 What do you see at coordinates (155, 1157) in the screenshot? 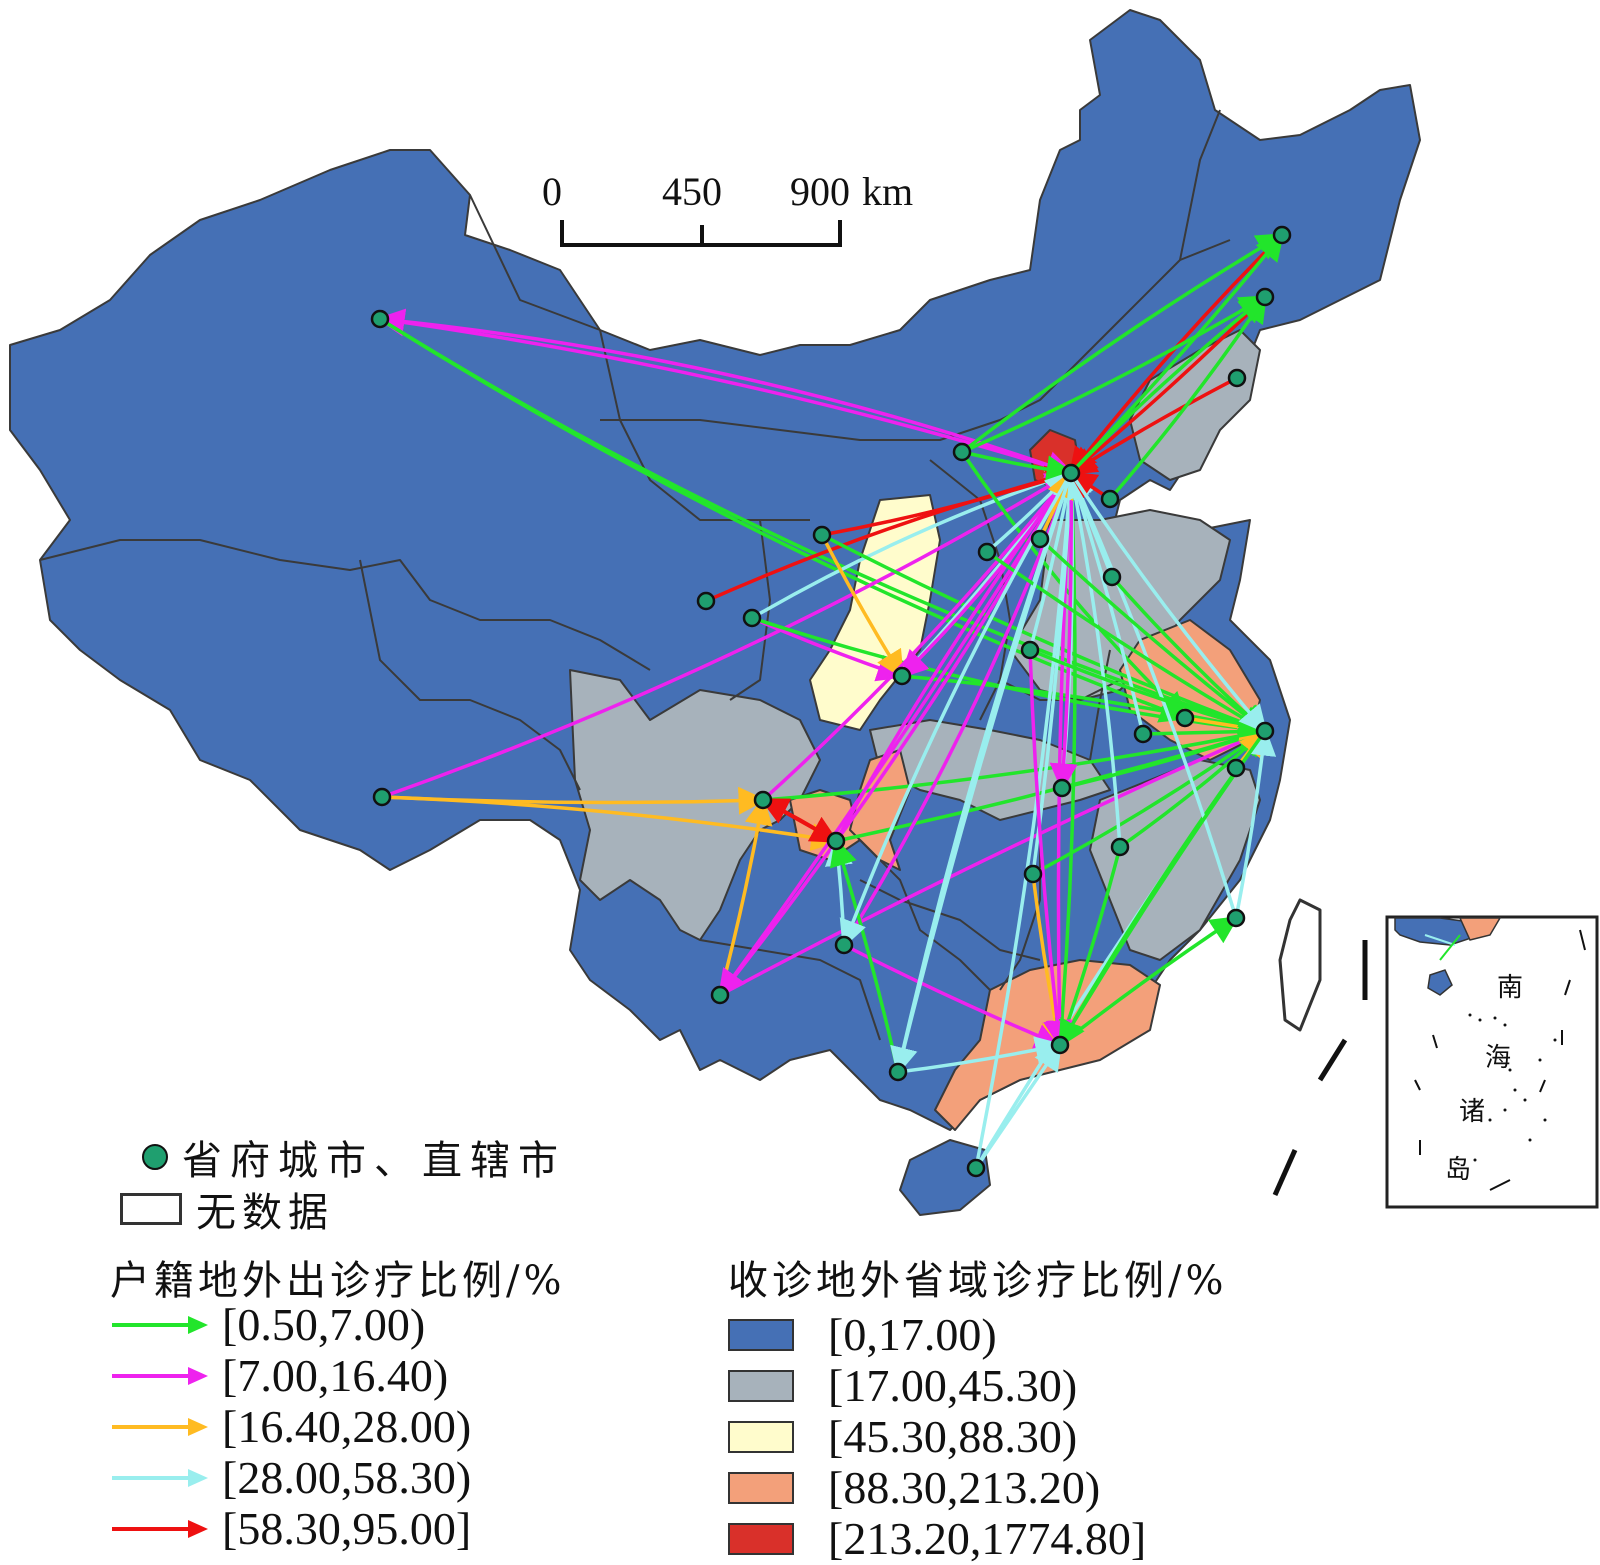
I see `city-dot-icon` at bounding box center [155, 1157].